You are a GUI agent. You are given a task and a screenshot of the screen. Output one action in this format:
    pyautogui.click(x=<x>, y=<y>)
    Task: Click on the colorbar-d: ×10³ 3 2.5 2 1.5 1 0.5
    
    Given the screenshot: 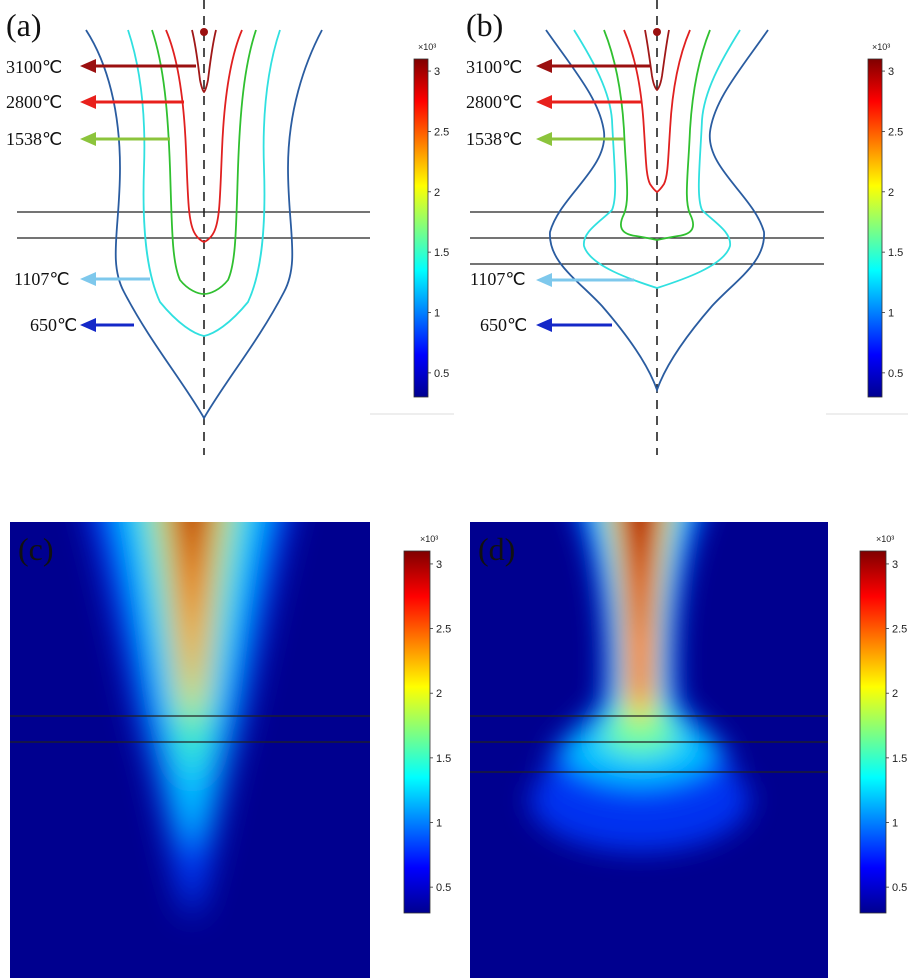 What is the action you would take?
    pyautogui.click(x=883, y=724)
    